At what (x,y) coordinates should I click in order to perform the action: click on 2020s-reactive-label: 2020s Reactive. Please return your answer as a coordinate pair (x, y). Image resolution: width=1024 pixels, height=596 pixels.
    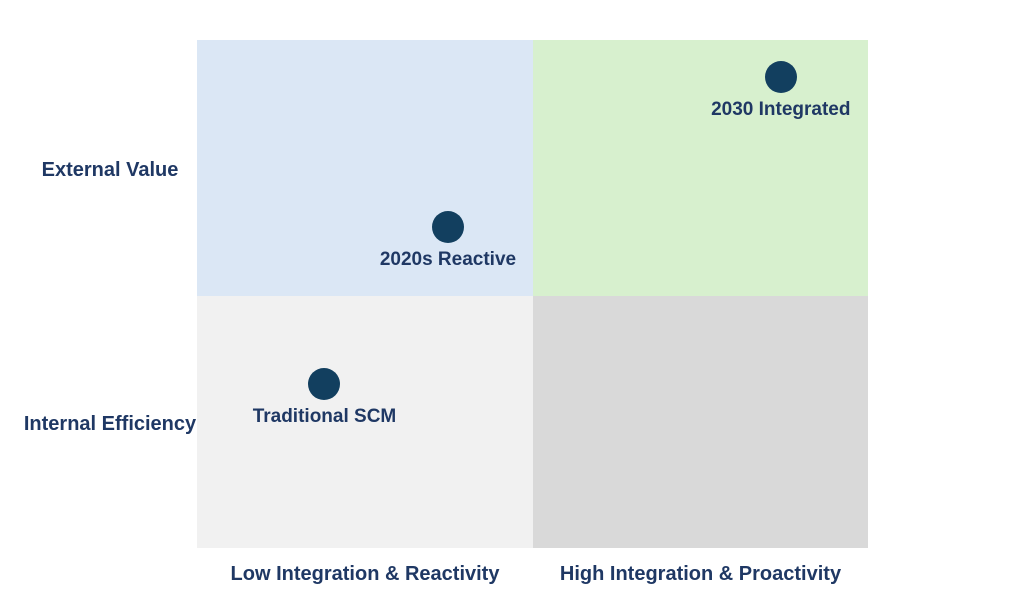
    Looking at the image, I should click on (448, 259).